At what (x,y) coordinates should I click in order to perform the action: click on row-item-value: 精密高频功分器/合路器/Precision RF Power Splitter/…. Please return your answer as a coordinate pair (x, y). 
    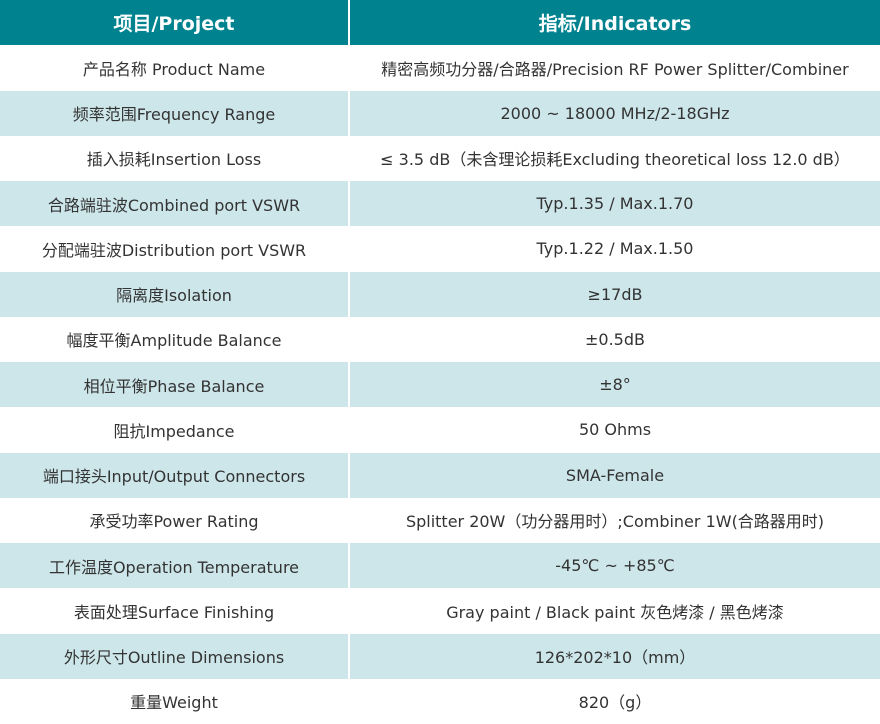
    Looking at the image, I should click on (614, 68).